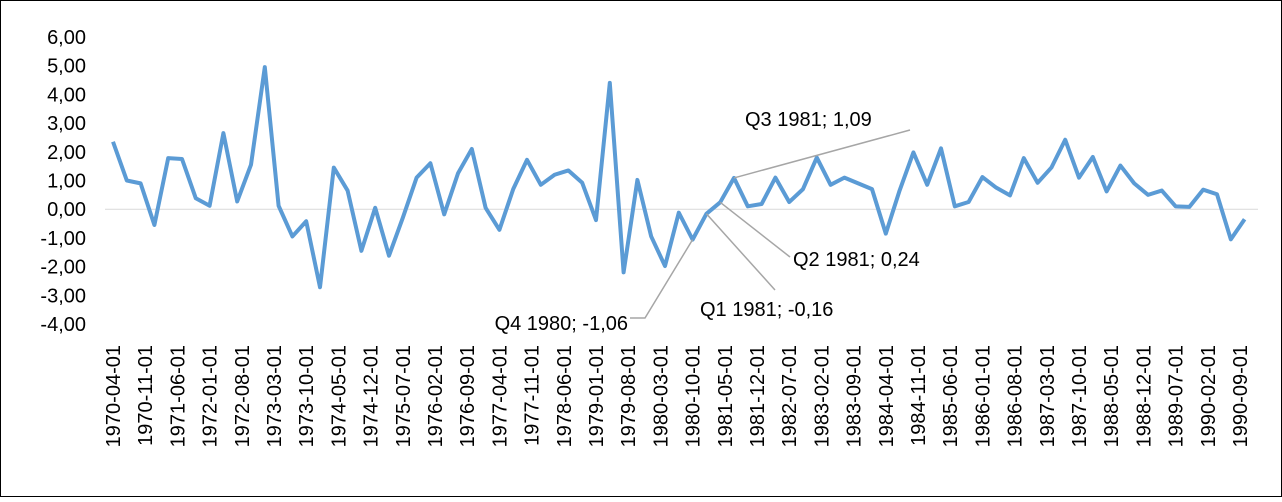 Image resolution: width=1282 pixels, height=502 pixels. I want to click on x-tick-label: 1987-10-01, so click(1080, 396).